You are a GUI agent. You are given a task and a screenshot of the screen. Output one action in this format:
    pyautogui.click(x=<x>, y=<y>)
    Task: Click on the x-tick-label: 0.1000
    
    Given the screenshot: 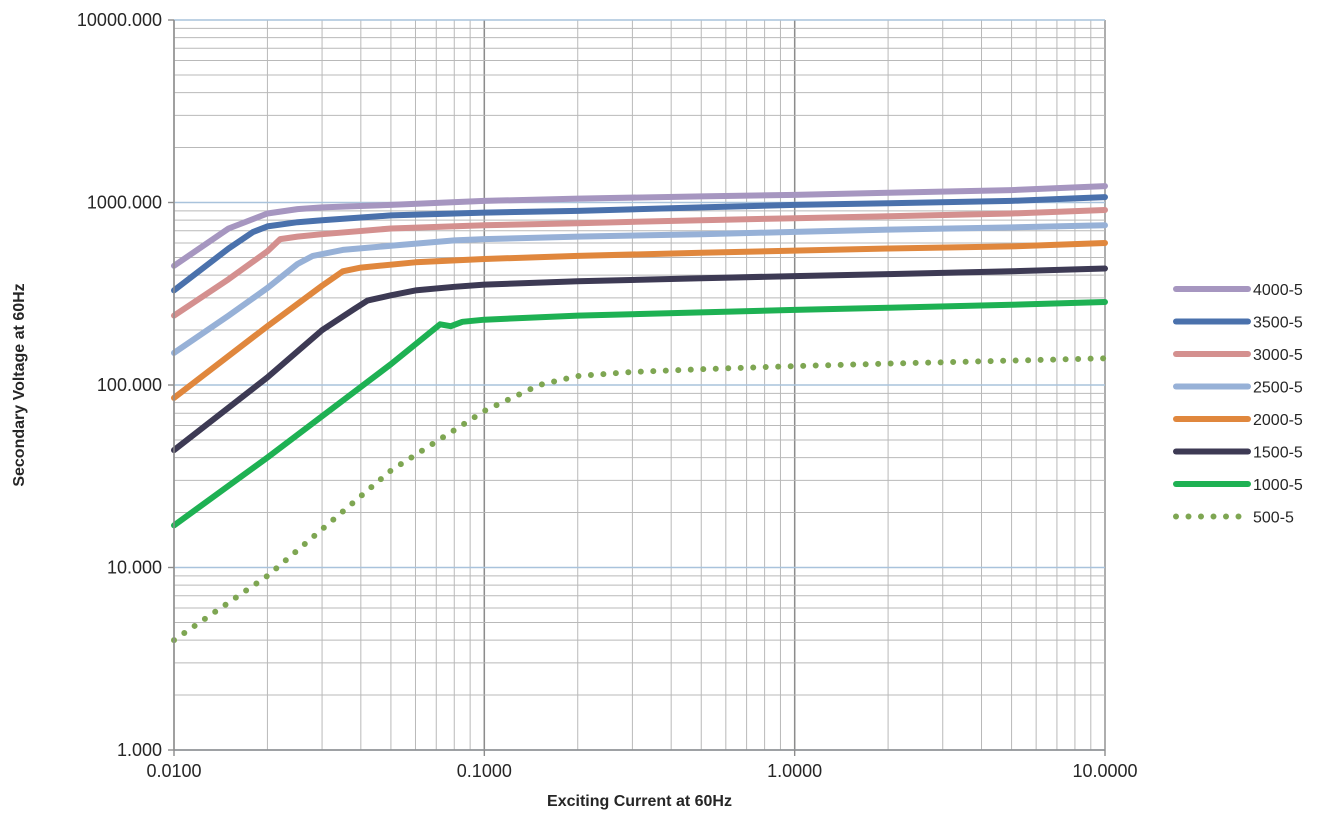 What is the action you would take?
    pyautogui.click(x=484, y=771)
    